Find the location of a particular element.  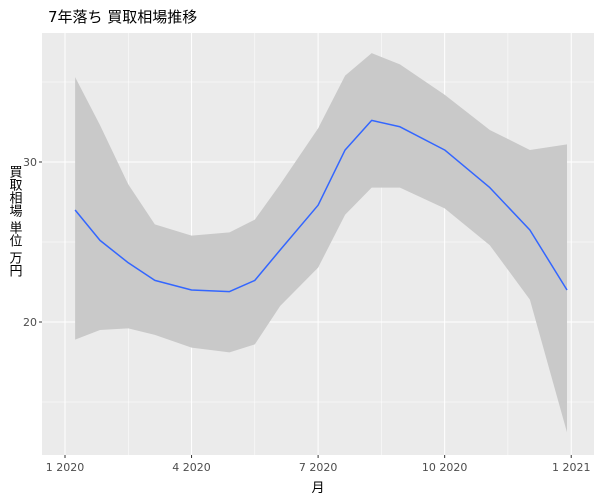

y-axis-title: 買取相場 単位 万円 is located at coordinates (15, 221).